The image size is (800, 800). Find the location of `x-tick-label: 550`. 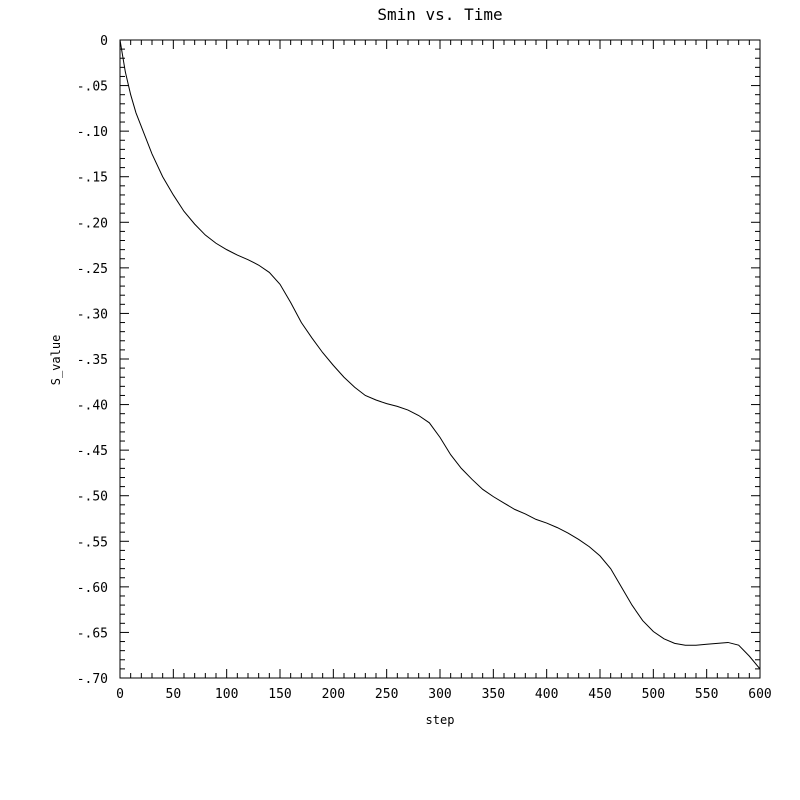

x-tick-label: 550 is located at coordinates (706, 694).